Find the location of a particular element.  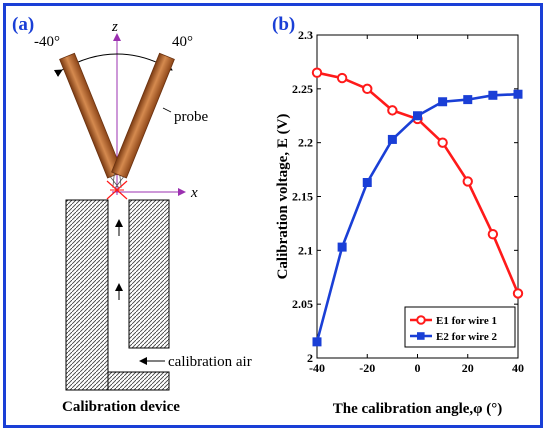

sensor-wires is located at coordinates (117, 190).